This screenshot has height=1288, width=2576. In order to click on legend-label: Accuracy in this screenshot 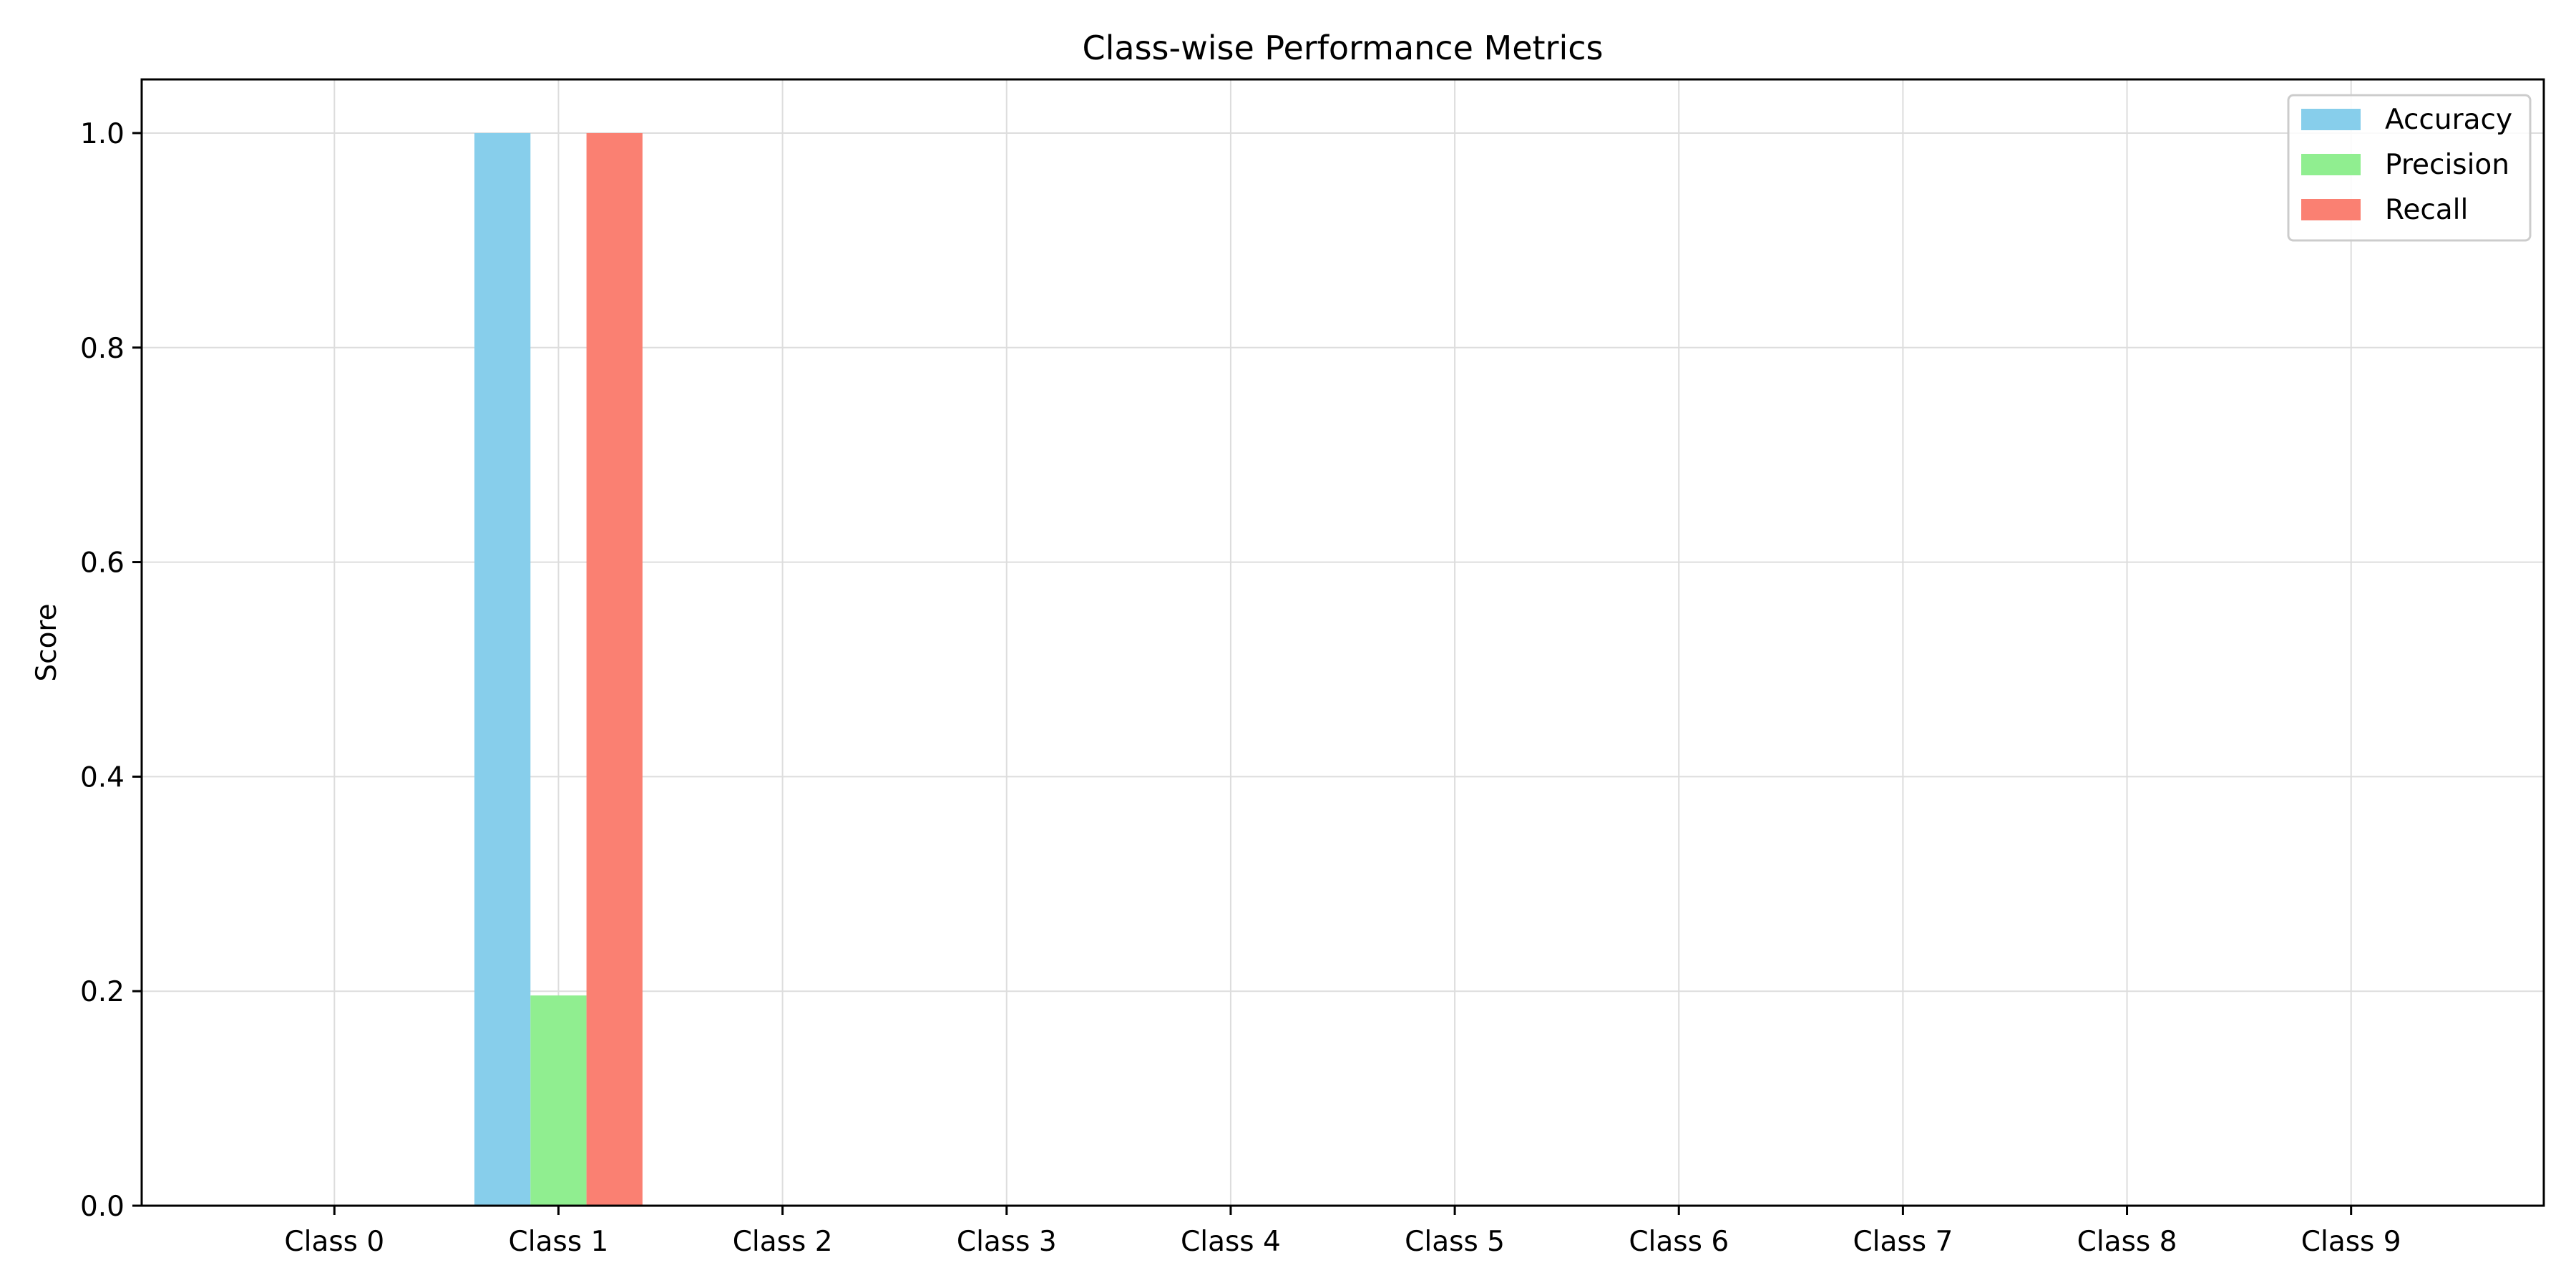, I will do `click(2448, 120)`.